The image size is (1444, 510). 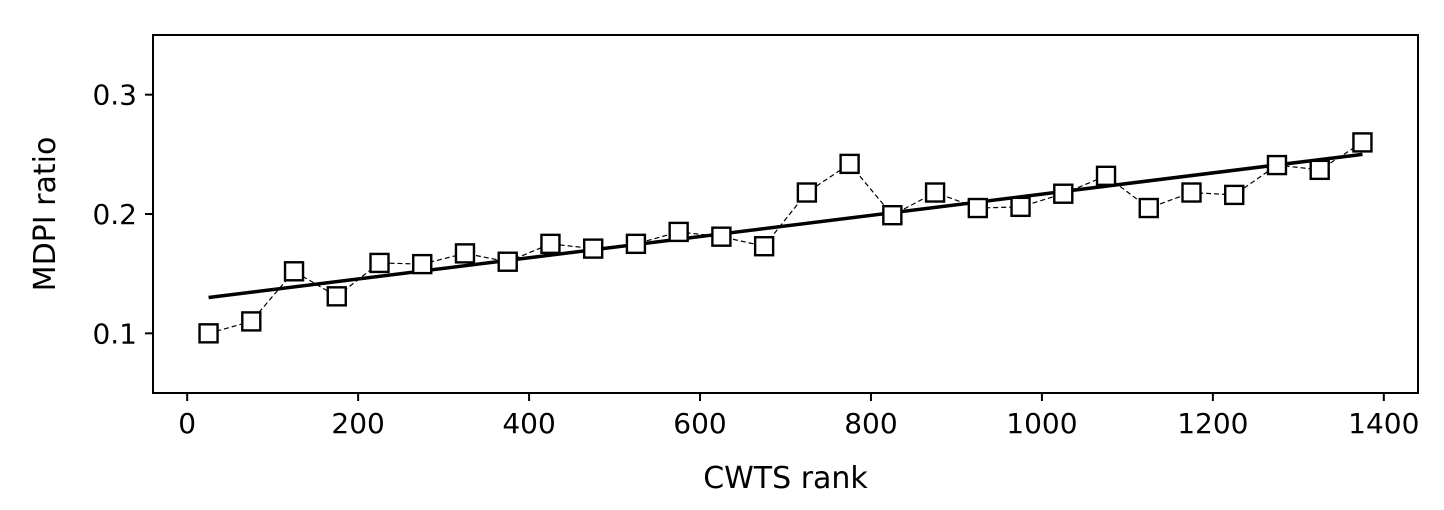 What do you see at coordinates (1212, 423) in the screenshot?
I see `x-tick-label: 1200` at bounding box center [1212, 423].